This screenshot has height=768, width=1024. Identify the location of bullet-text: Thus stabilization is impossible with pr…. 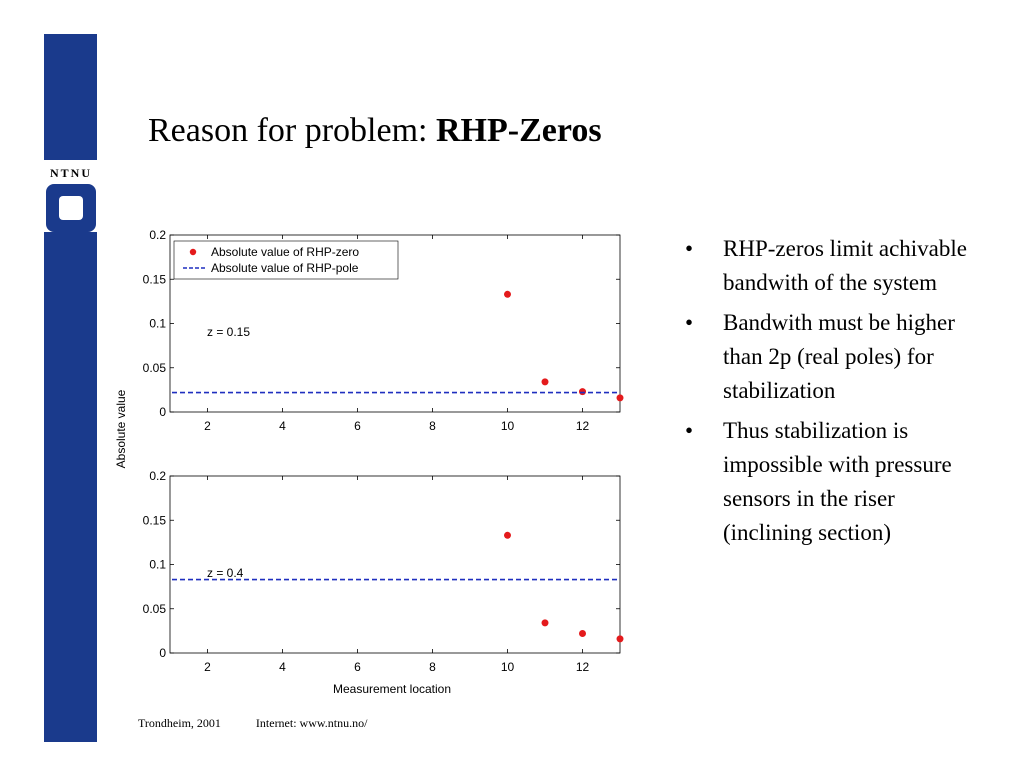
(837, 481).